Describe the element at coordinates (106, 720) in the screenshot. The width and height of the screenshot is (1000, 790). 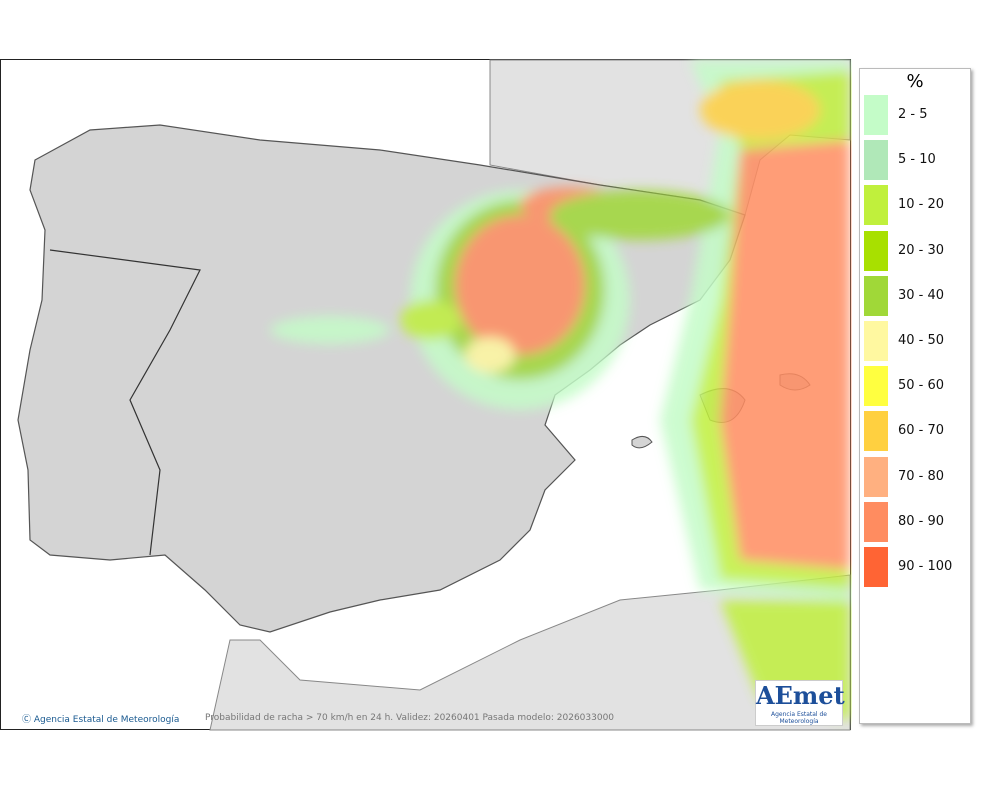
I see `credit-text: Agencia Estatal de Meteorología` at that location.